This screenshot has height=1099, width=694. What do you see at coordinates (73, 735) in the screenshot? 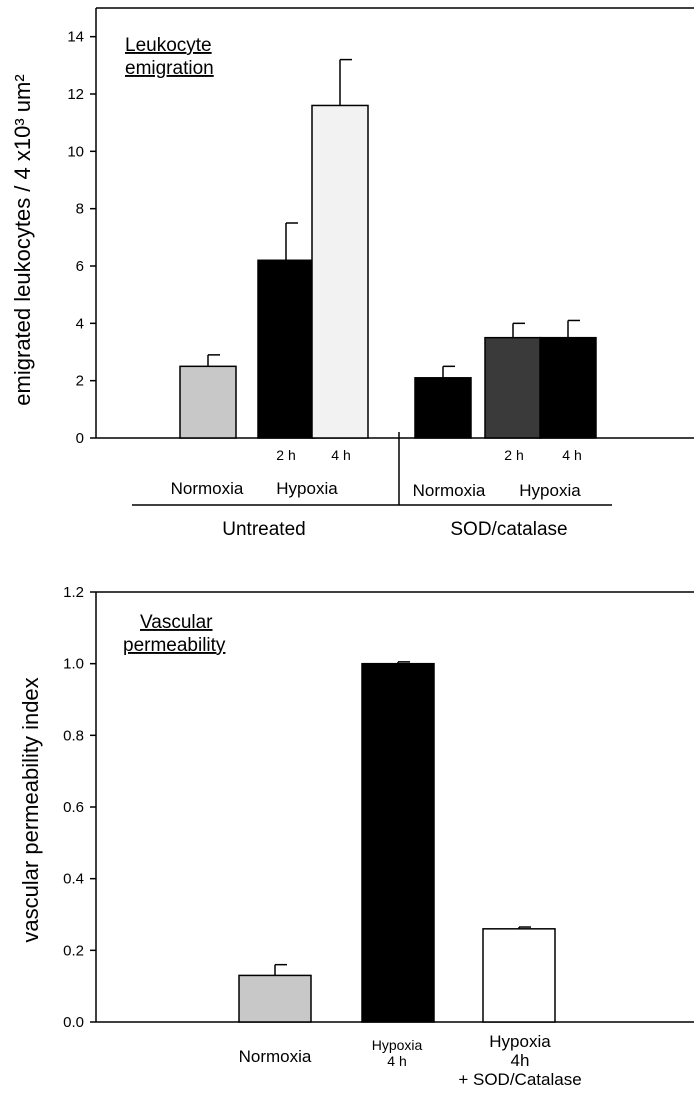
I see `y-tick-label: 0.8` at bounding box center [73, 735].